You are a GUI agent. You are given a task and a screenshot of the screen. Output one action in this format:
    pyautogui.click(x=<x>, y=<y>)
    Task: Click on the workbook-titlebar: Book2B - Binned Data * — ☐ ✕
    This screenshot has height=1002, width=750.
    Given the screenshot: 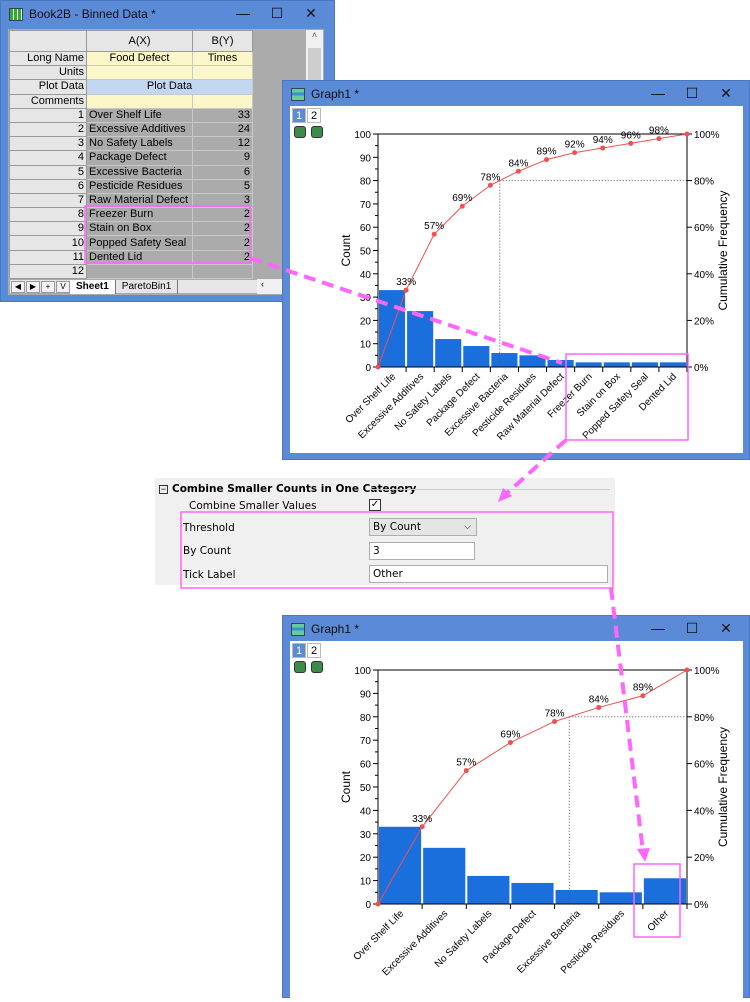 What is the action you would take?
    pyautogui.click(x=167, y=14)
    